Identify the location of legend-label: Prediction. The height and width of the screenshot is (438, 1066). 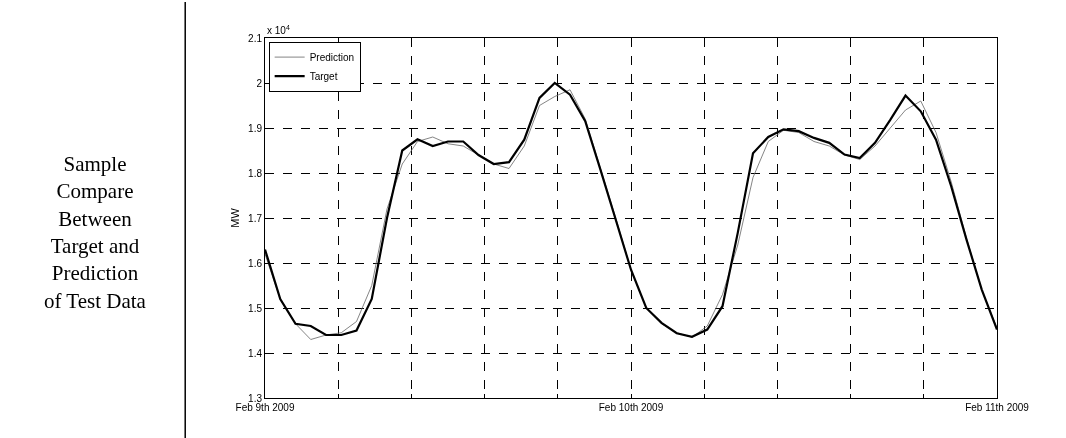
(332, 57).